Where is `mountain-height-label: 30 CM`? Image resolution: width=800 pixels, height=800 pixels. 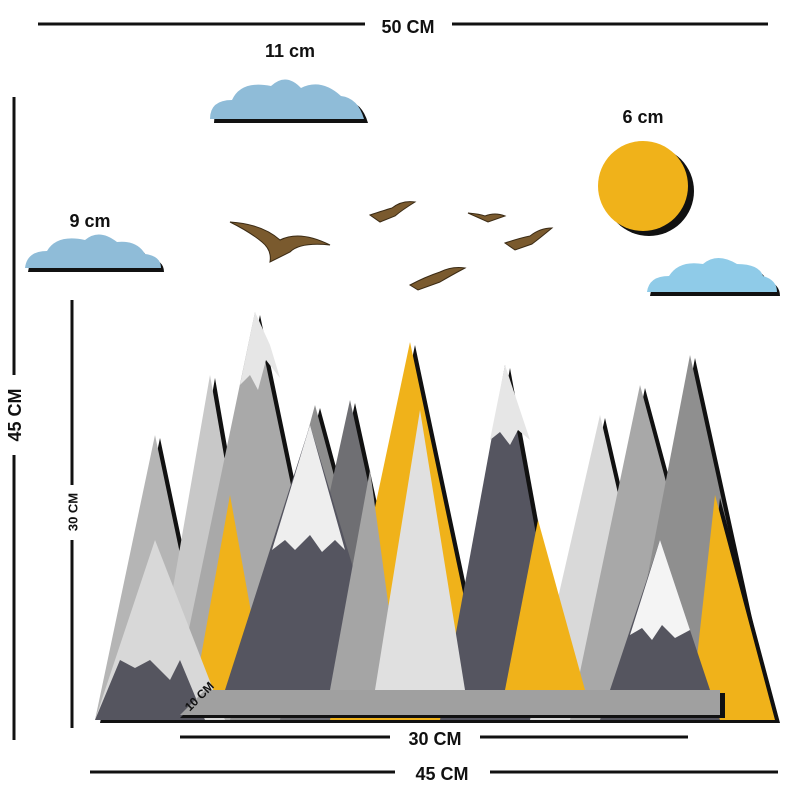
mountain-height-label: 30 CM is located at coordinates (72, 512).